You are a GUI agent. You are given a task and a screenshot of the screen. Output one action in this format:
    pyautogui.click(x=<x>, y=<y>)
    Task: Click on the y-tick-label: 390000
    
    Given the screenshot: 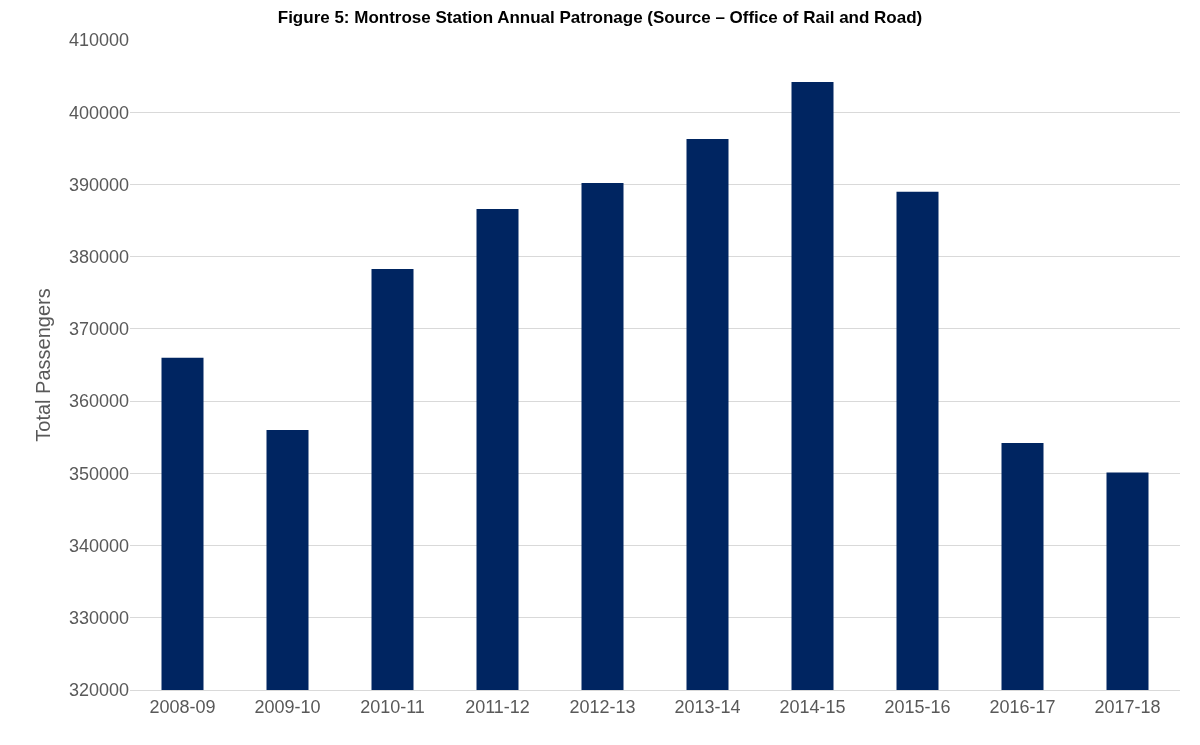 What is the action you would take?
    pyautogui.click(x=98, y=184)
    